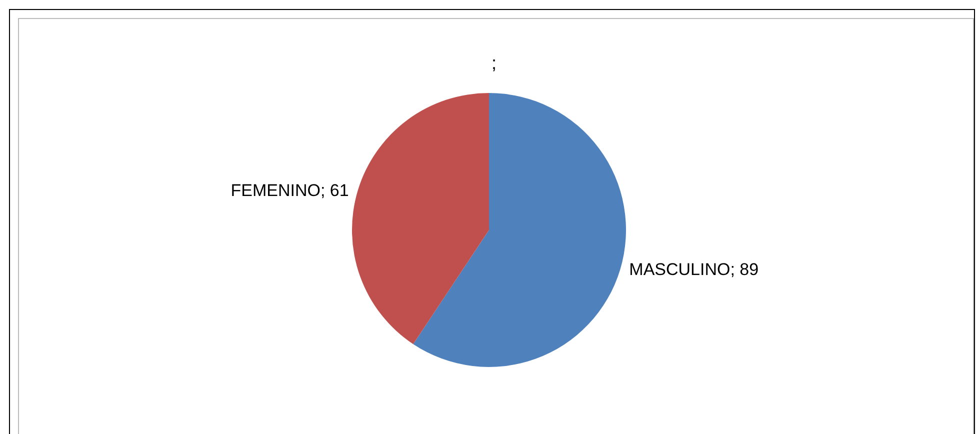 This screenshot has height=434, width=979. What do you see at coordinates (334, 190) in the screenshot?
I see `data-label: ; 61` at bounding box center [334, 190].